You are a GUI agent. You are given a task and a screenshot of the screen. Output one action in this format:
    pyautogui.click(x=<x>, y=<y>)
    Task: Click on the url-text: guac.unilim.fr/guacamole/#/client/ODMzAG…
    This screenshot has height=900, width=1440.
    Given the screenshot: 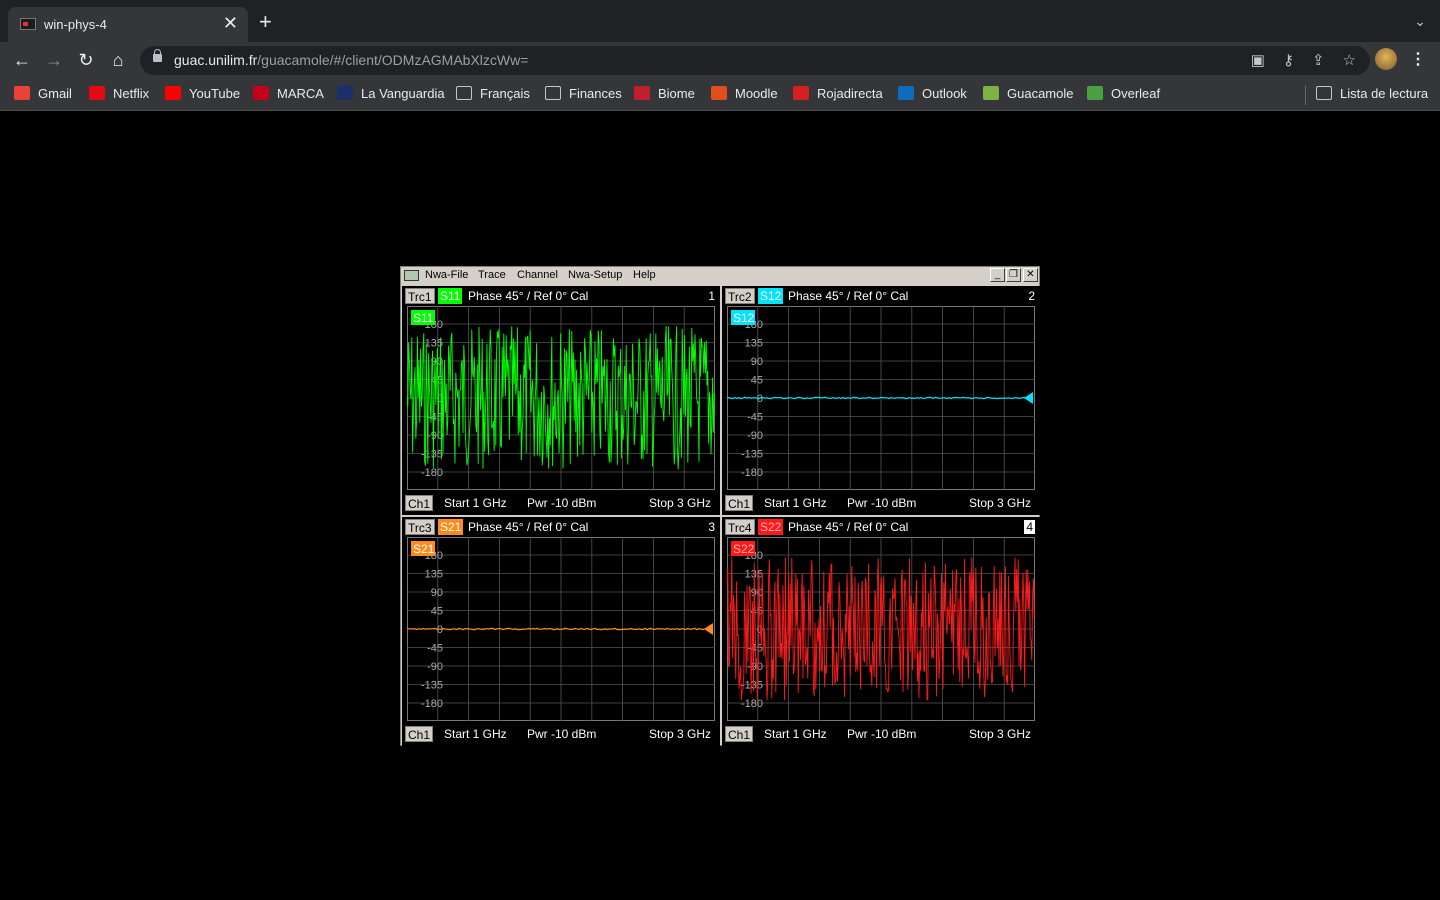 What is the action you would take?
    pyautogui.click(x=351, y=60)
    